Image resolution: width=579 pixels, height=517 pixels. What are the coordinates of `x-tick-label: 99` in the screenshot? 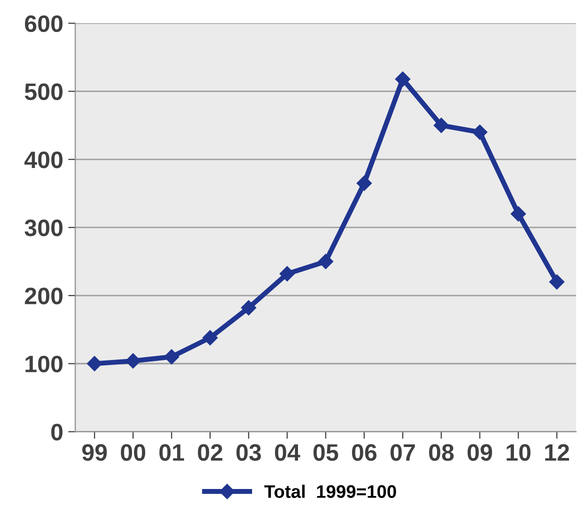 It's located at (94, 452).